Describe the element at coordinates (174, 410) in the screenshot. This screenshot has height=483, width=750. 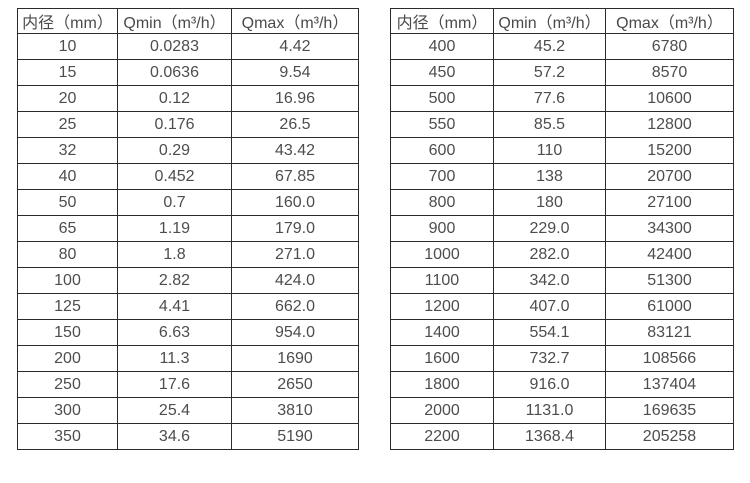
I see `table-cell: 25.4` at that location.